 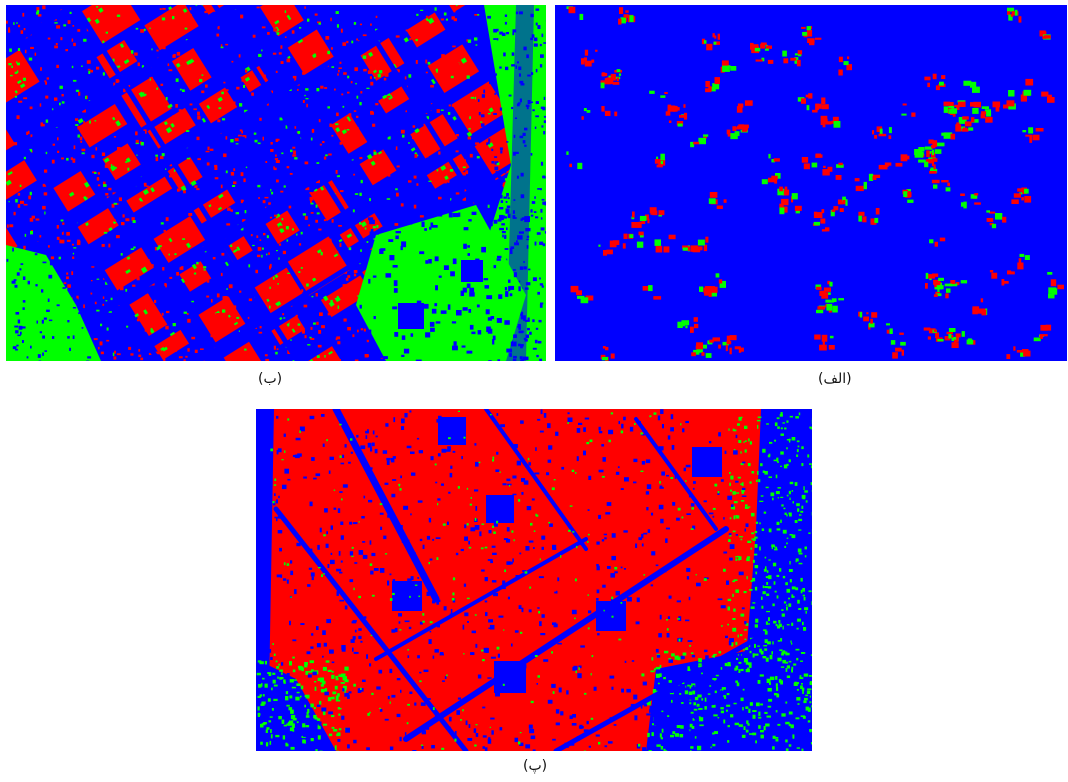 I want to click on caption-b: (ب), so click(x=270, y=379).